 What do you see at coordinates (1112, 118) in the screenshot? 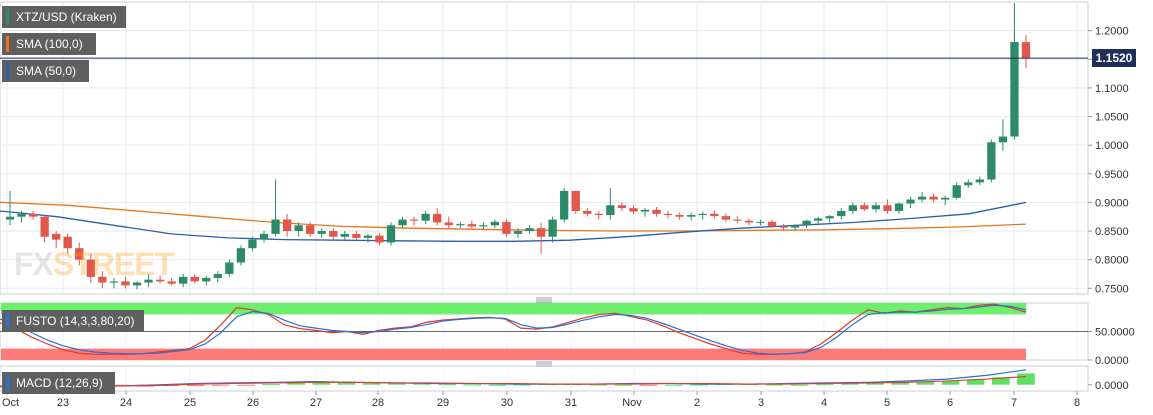
I see `y-axis-tick-label: 1.0500` at bounding box center [1112, 118].